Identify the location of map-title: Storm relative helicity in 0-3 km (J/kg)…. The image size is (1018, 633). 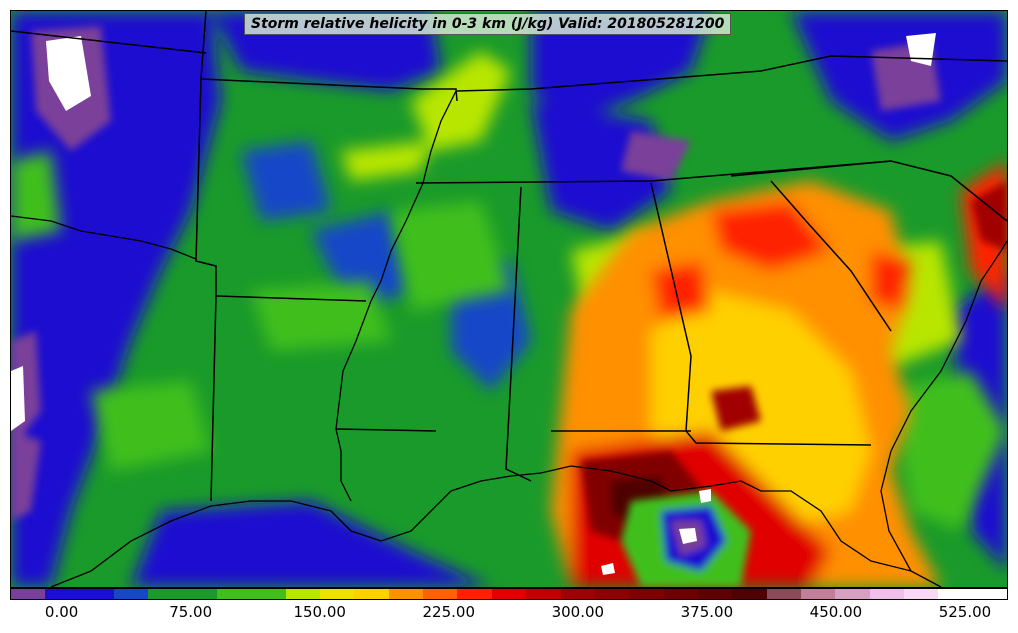
(488, 24).